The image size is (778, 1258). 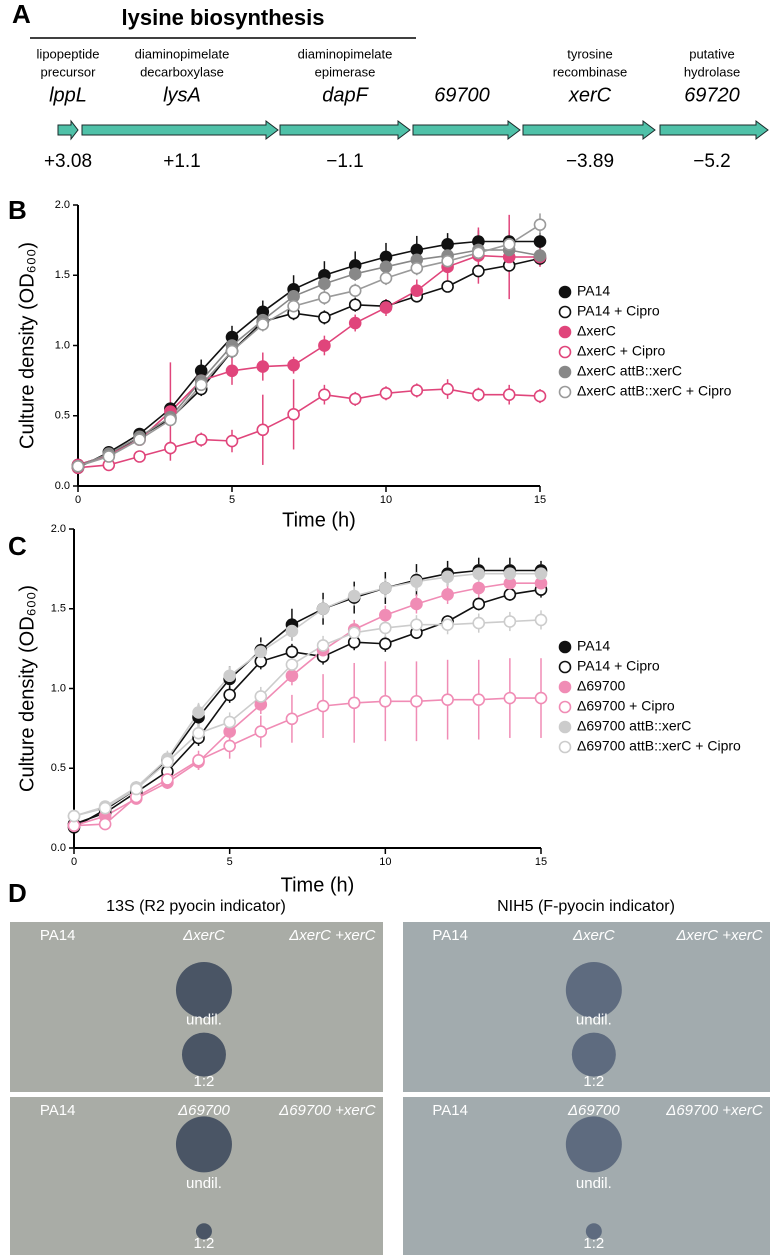 I want to click on gene-name: 69720, so click(x=712, y=95).